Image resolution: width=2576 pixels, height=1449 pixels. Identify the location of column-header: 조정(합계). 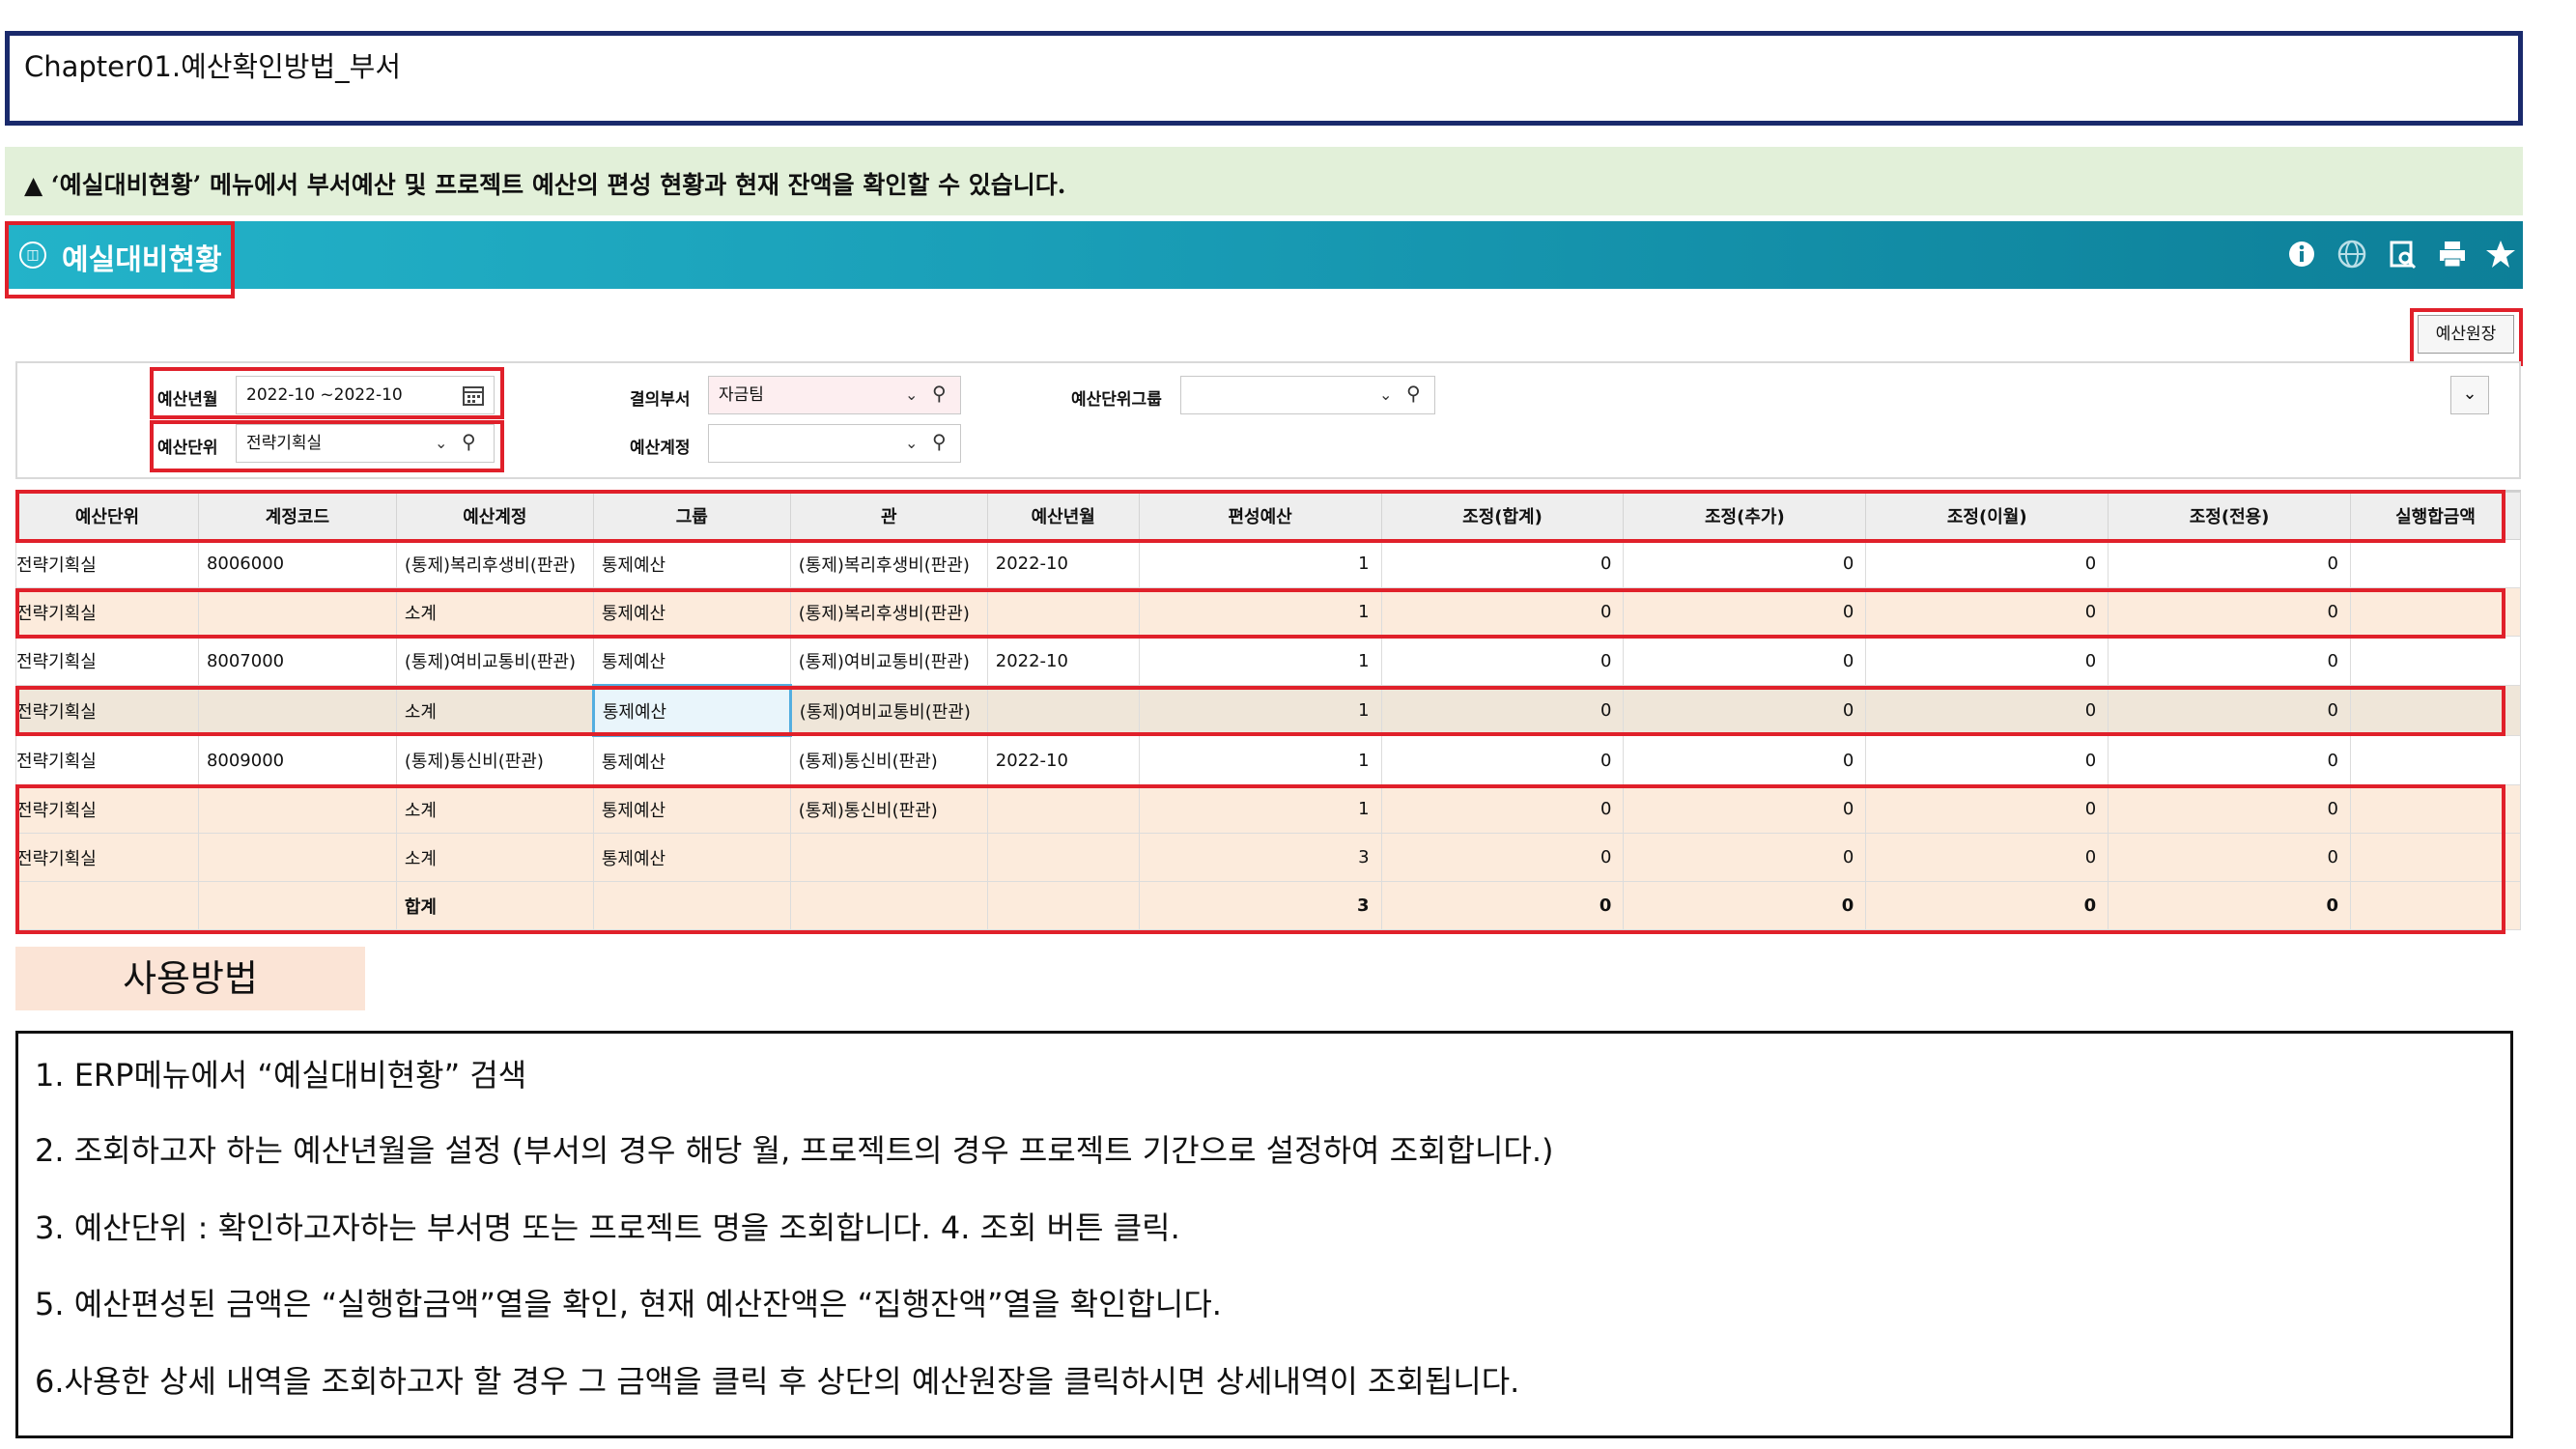
(1502, 516).